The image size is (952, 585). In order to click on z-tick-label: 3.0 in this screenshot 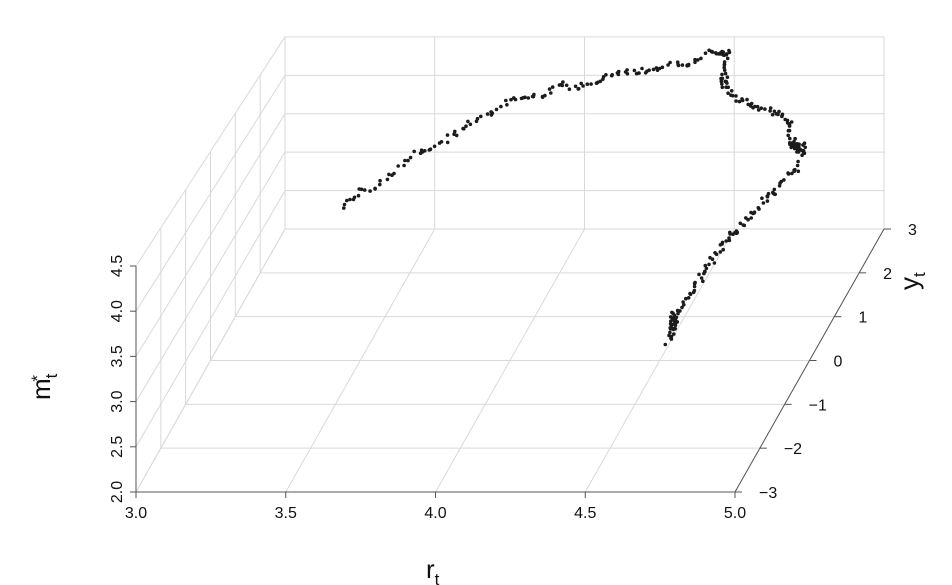, I will do `click(117, 401)`.